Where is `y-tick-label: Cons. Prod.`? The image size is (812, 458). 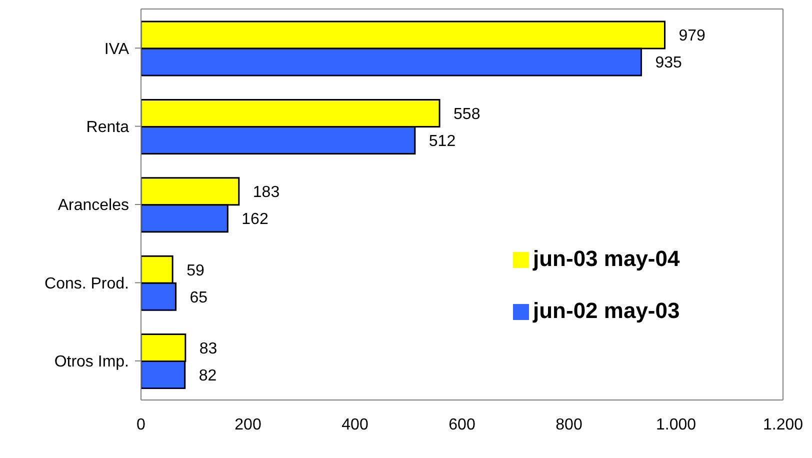
y-tick-label: Cons. Prod. is located at coordinates (86, 283).